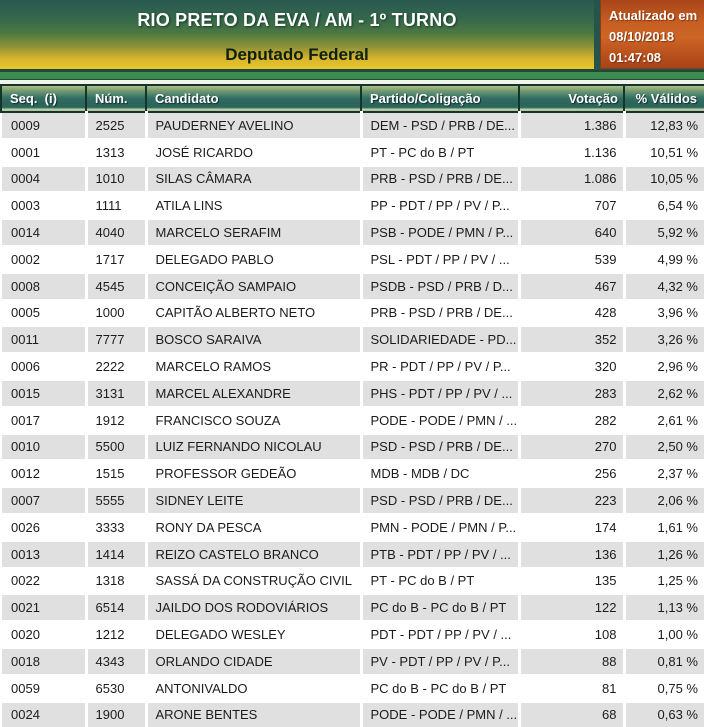  What do you see at coordinates (252, 126) in the screenshot?
I see `candidate-cell: PAUDERNEY AVELINO` at bounding box center [252, 126].